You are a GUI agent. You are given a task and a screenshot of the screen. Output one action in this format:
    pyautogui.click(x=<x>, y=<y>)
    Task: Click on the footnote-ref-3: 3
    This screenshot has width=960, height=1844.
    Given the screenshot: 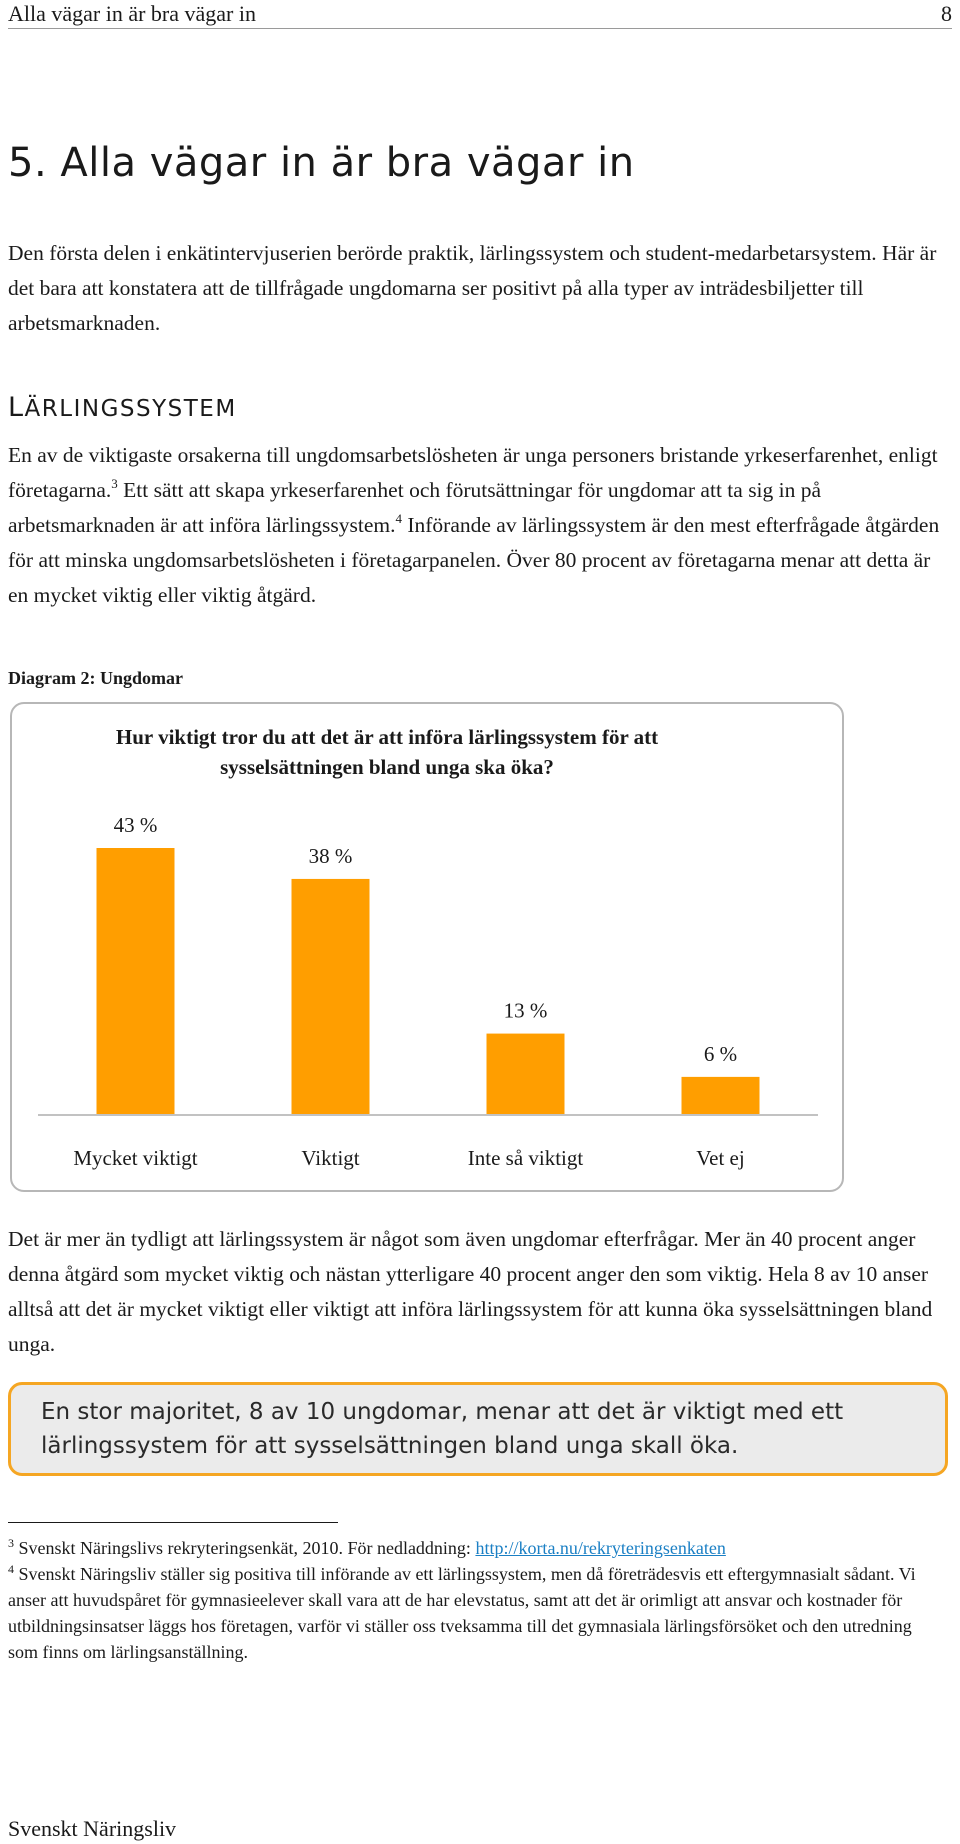 What is the action you would take?
    pyautogui.click(x=114, y=483)
    